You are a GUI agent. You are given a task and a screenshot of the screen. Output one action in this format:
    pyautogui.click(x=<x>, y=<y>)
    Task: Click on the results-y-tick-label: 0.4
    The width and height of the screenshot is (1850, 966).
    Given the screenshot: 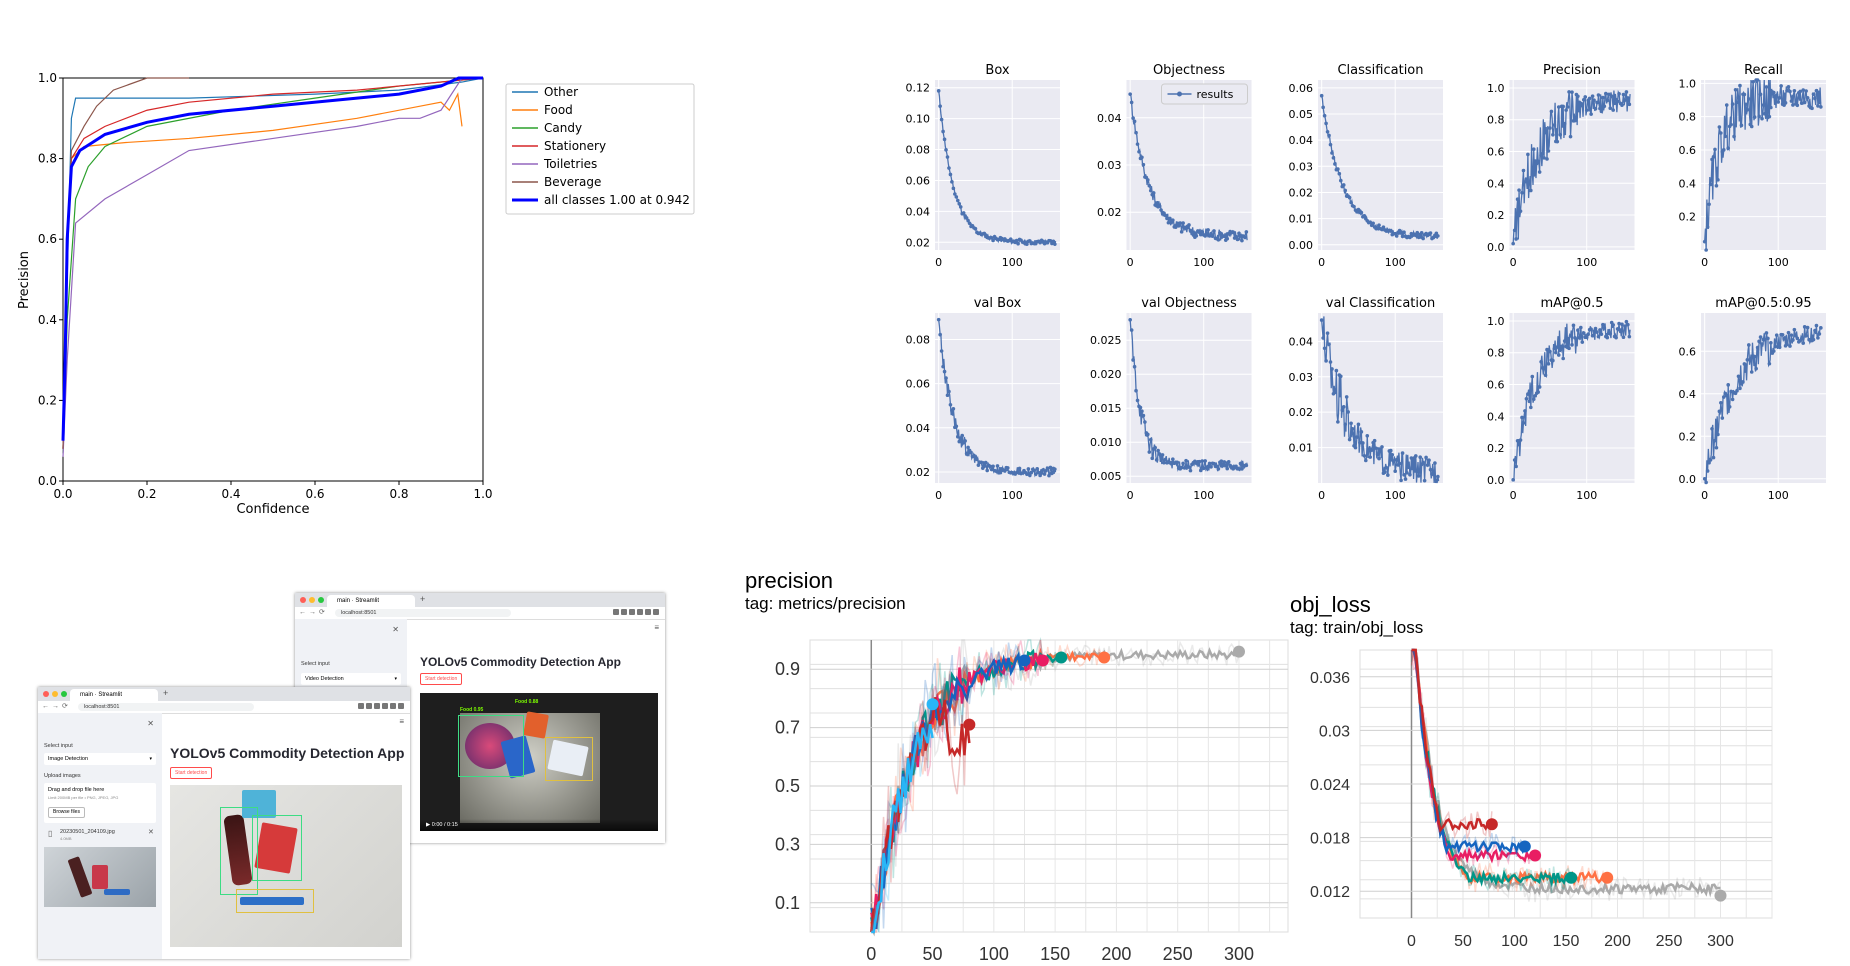 What is the action you would take?
    pyautogui.click(x=1688, y=183)
    